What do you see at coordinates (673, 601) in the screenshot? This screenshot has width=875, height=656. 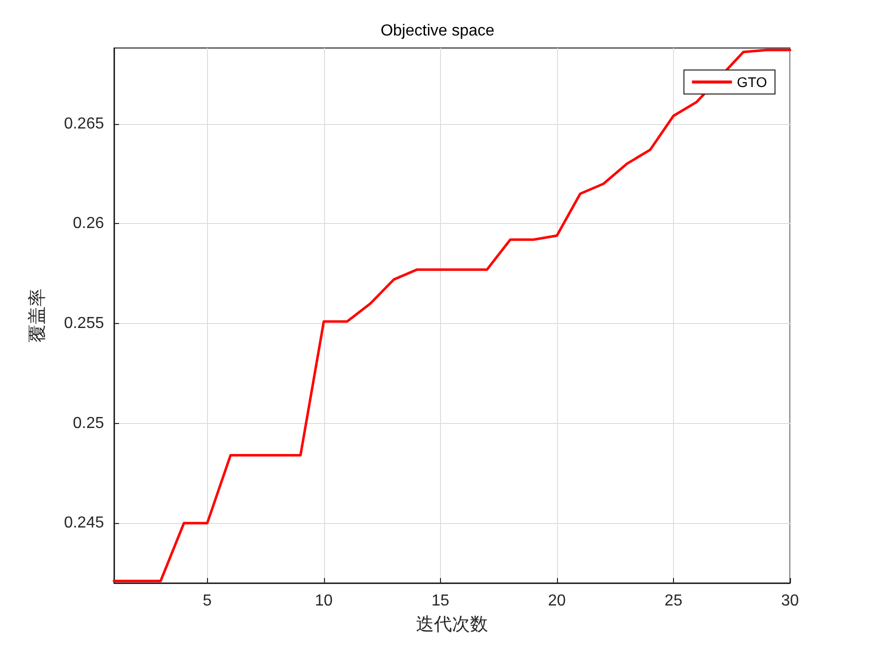 I see `x-tick-label: 25` at bounding box center [673, 601].